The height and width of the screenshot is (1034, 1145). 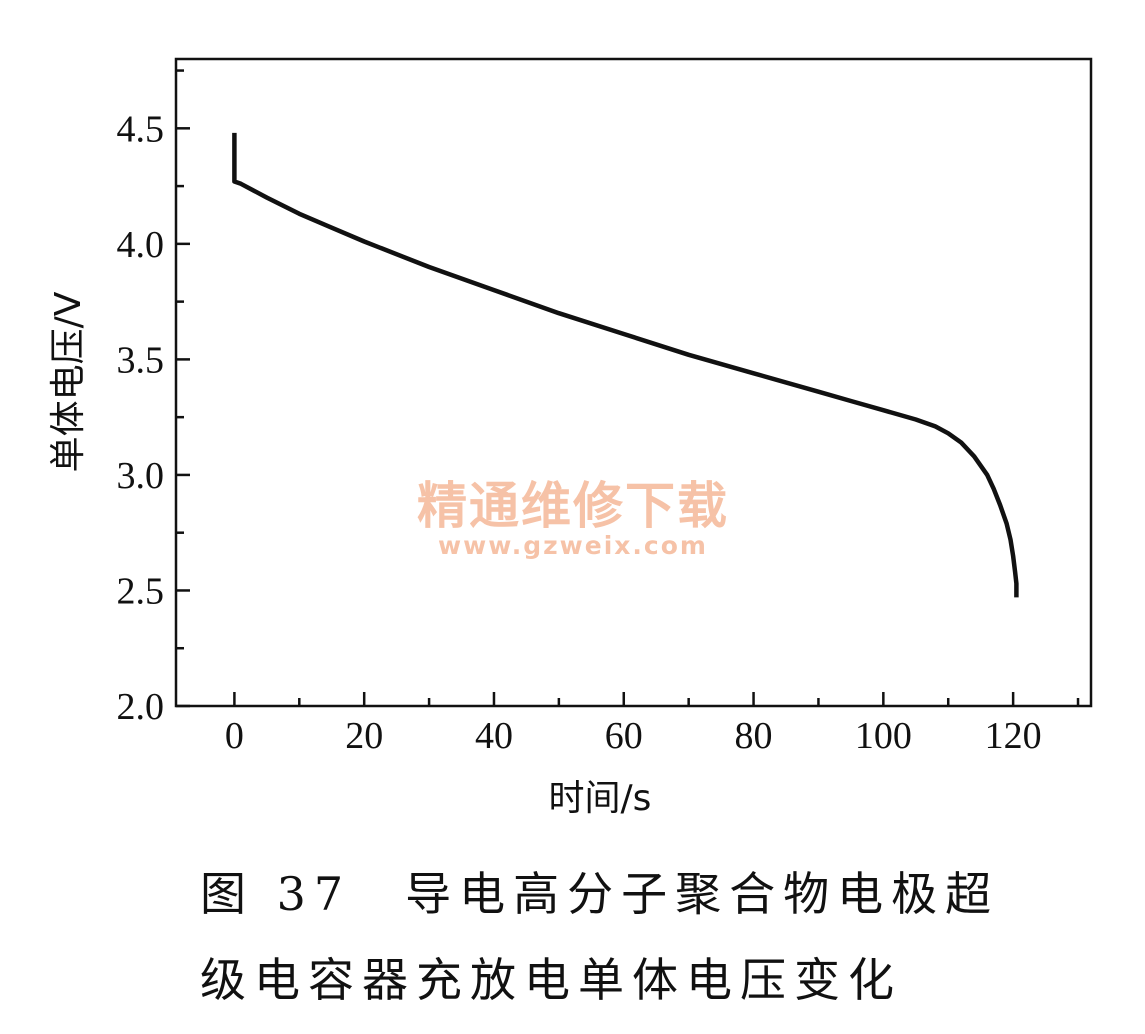 What do you see at coordinates (141, 129) in the screenshot?
I see `y-tick-label: 4.5` at bounding box center [141, 129].